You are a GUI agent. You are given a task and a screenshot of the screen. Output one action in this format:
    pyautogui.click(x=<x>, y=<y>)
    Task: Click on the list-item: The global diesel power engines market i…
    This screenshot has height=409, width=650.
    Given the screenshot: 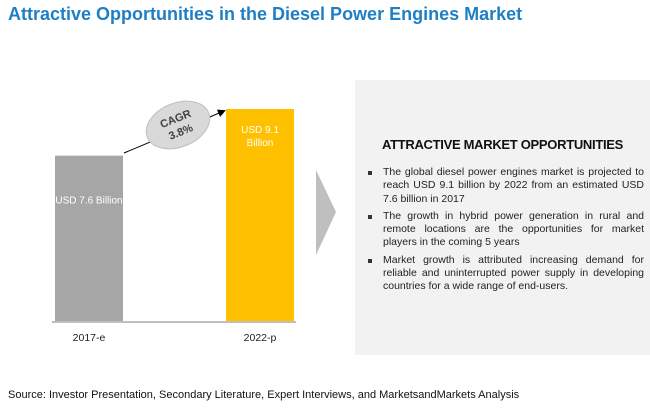 What is the action you would take?
    pyautogui.click(x=503, y=186)
    